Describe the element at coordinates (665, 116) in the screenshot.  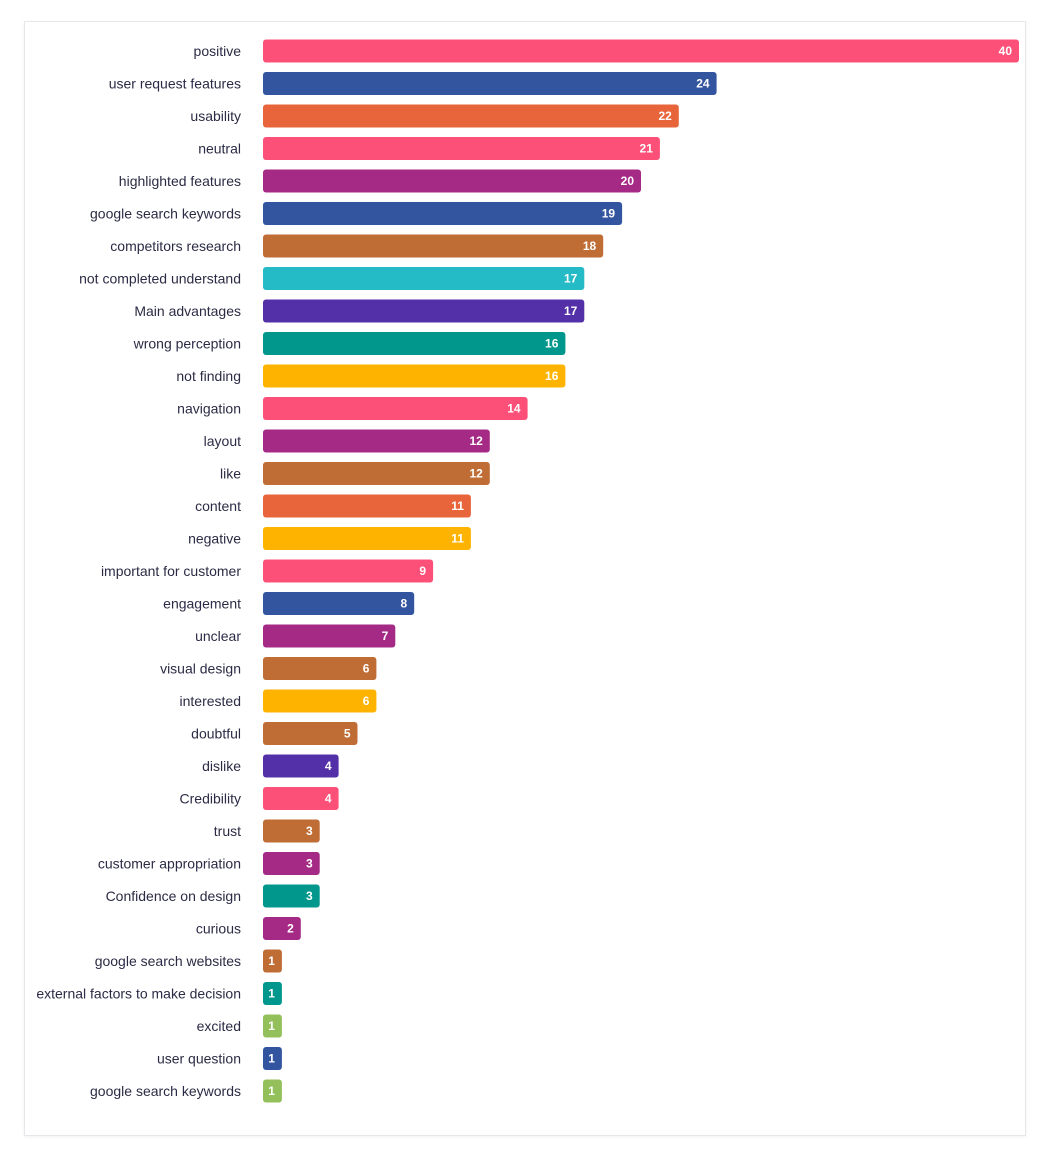
I see `value-label: 22` at that location.